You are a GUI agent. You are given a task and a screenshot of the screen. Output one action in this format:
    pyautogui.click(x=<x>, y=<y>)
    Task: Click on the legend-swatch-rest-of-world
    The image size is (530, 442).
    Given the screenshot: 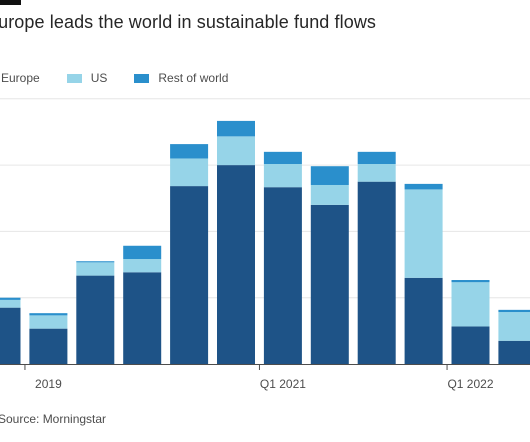 What is the action you would take?
    pyautogui.click(x=142, y=78)
    